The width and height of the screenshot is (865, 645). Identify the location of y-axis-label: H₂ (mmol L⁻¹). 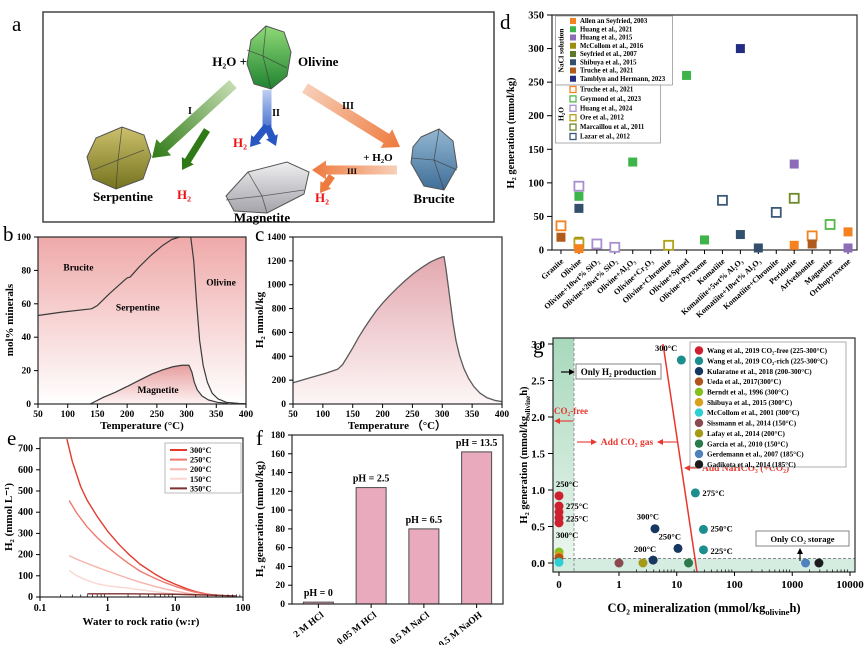
(9, 517).